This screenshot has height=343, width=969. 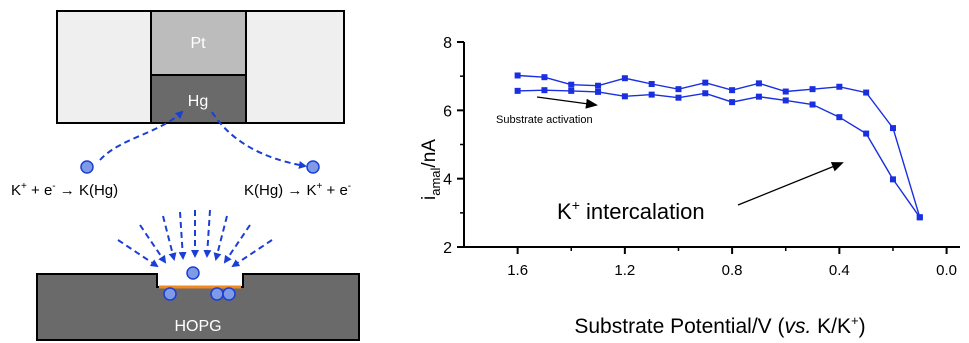 I want to click on intercalation-label: K+ intercalation, so click(x=631, y=210).